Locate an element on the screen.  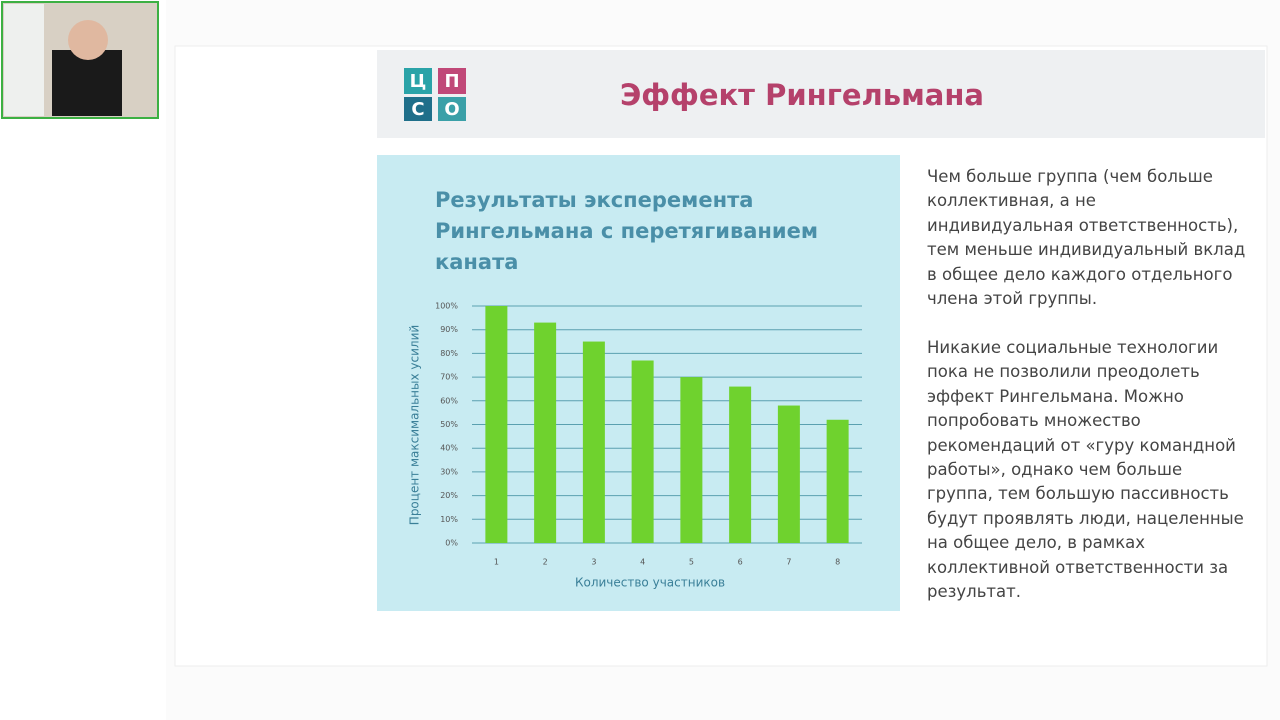
y-tick-label: 0% is located at coordinates (451, 543).